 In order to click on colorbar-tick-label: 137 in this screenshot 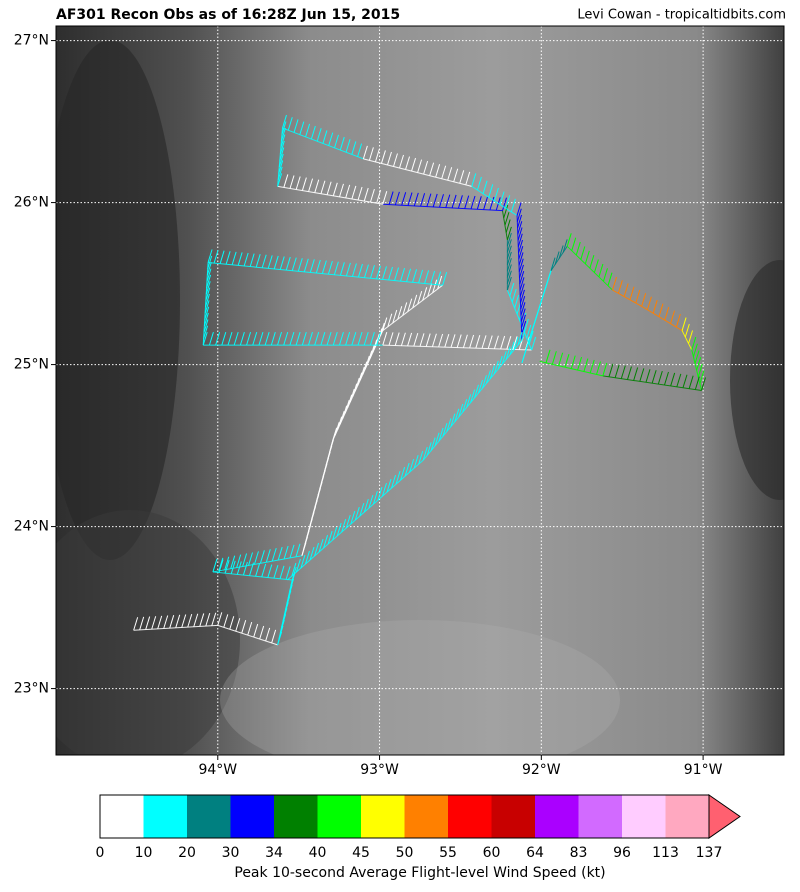, I will do `click(709, 853)`.